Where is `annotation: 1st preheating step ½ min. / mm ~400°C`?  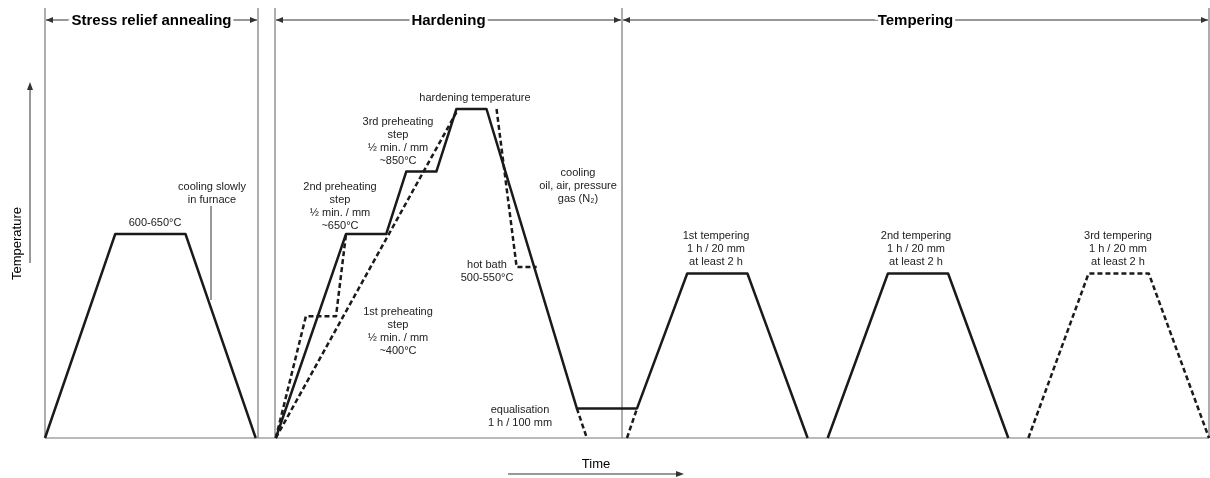 annotation: 1st preheating step ½ min. / mm ~400°C is located at coordinates (398, 330).